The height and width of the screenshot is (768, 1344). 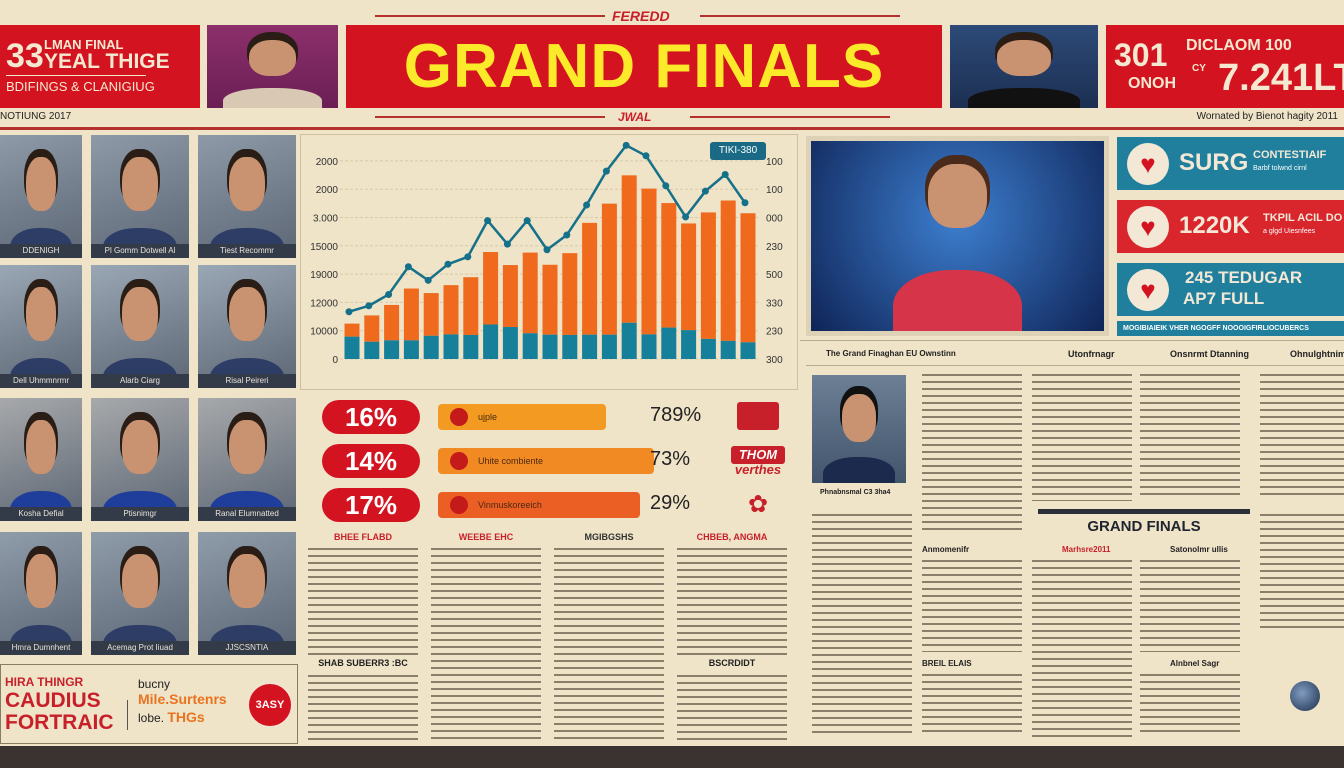 I want to click on stat-badge-icon-house, so click(x=758, y=416).